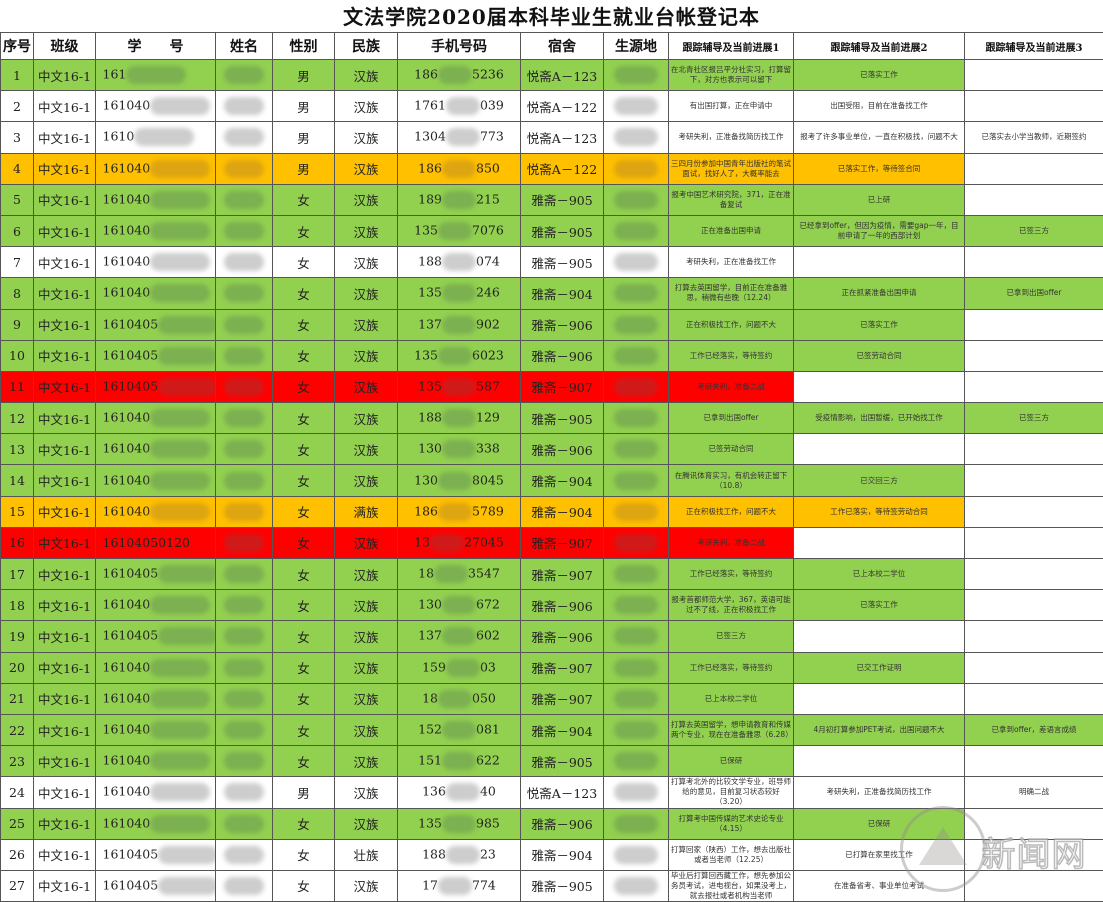 This screenshot has height=902, width=1103. I want to click on cell-progress-1: 已签三方, so click(731, 636).